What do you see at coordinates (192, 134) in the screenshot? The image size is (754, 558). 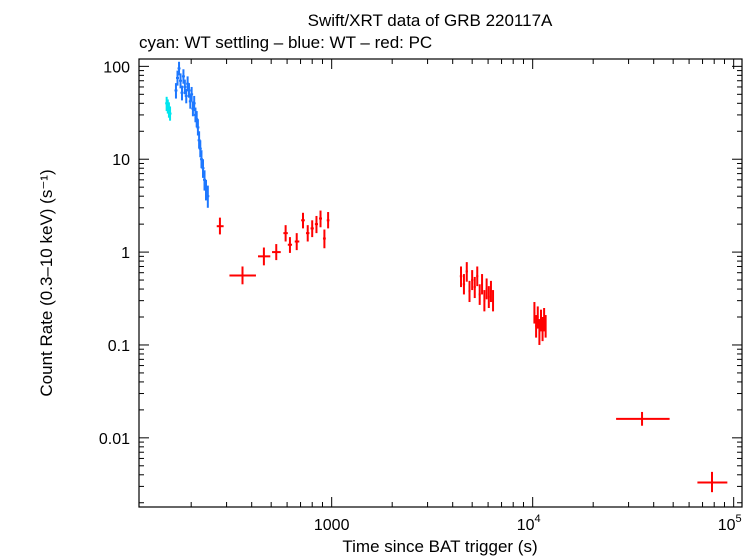 I see `series-wt` at bounding box center [192, 134].